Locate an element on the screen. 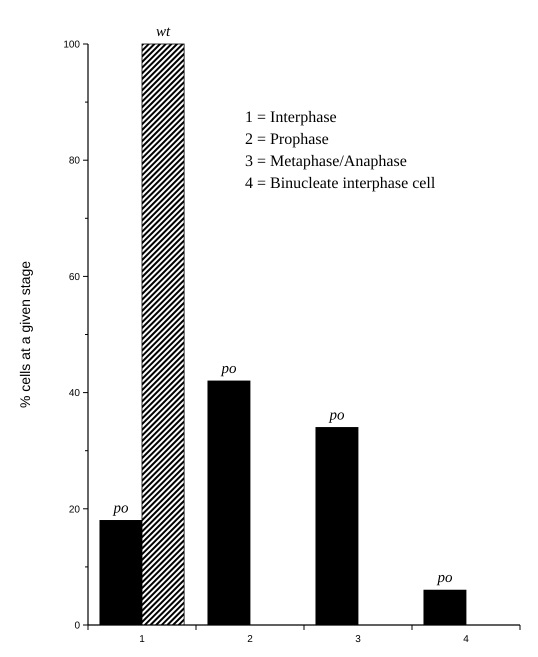  annotation: 1 = Interphase is located at coordinates (291, 117).